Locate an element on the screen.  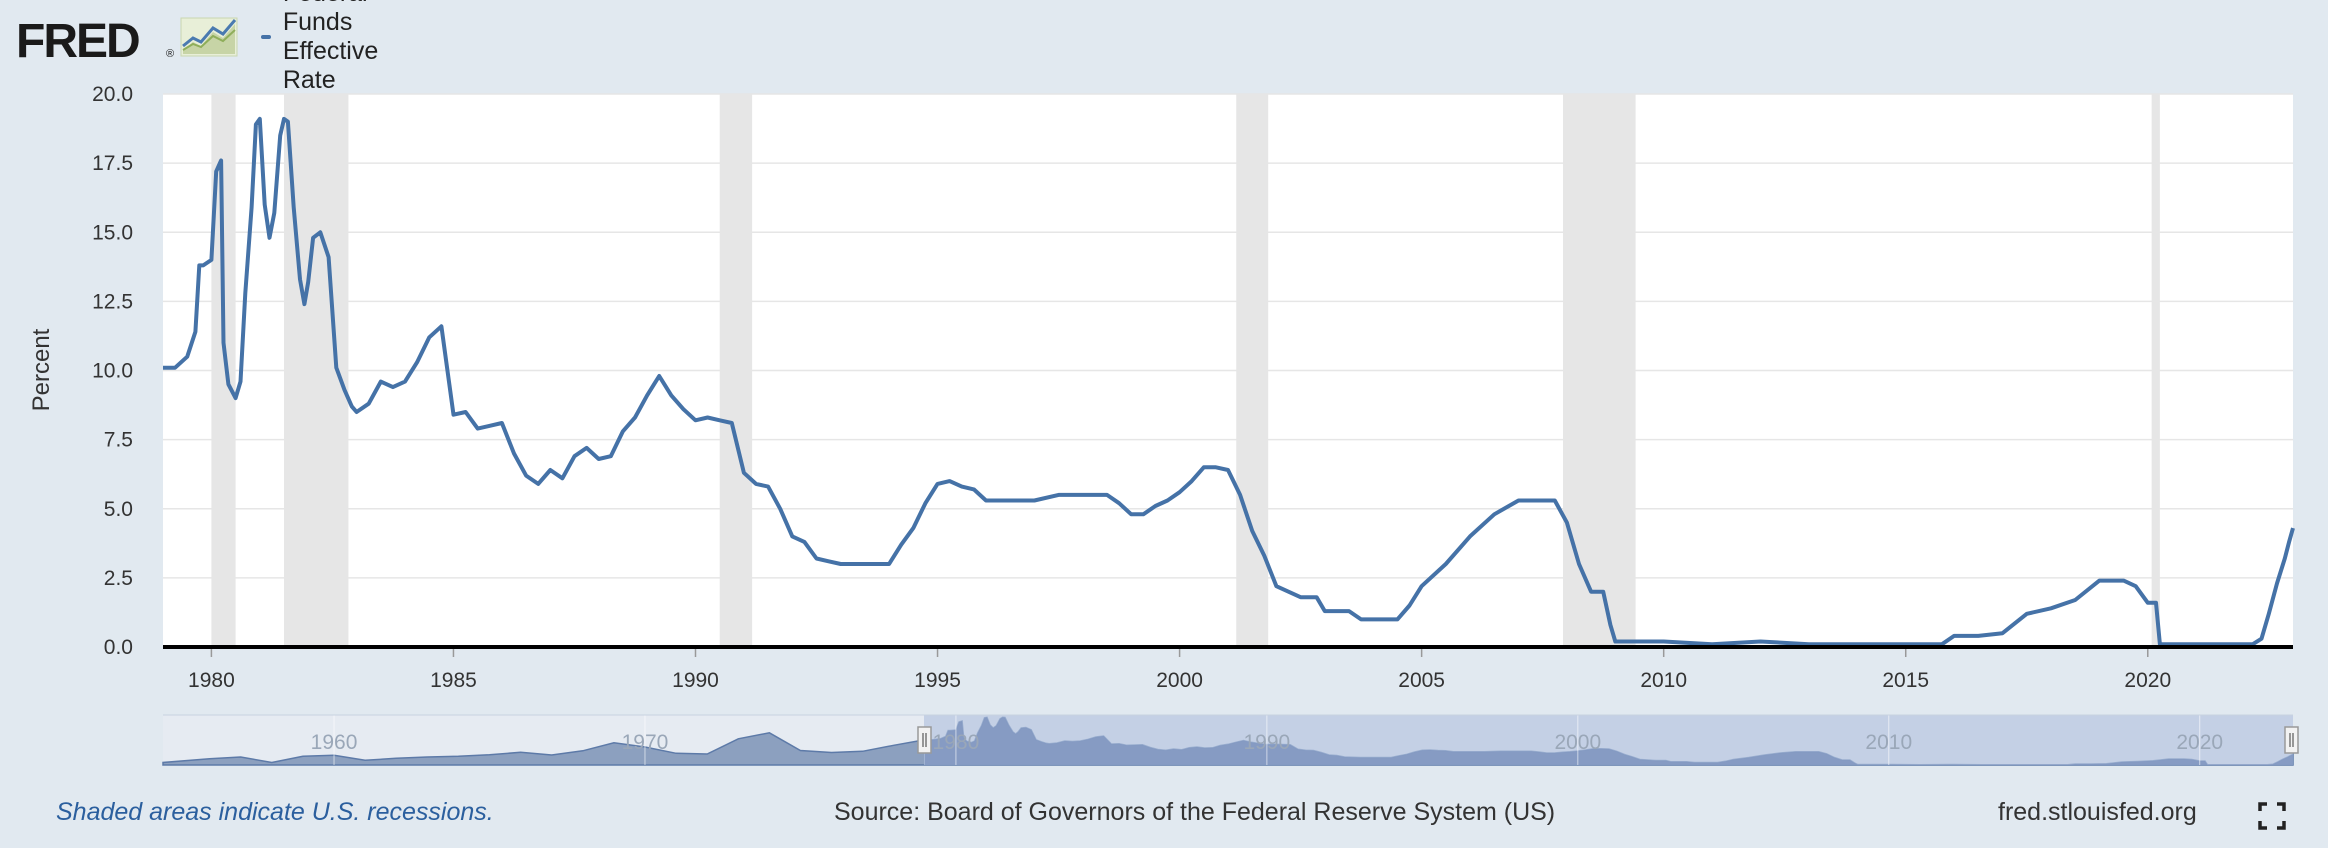
chart-logo-icon is located at coordinates (209, 37).